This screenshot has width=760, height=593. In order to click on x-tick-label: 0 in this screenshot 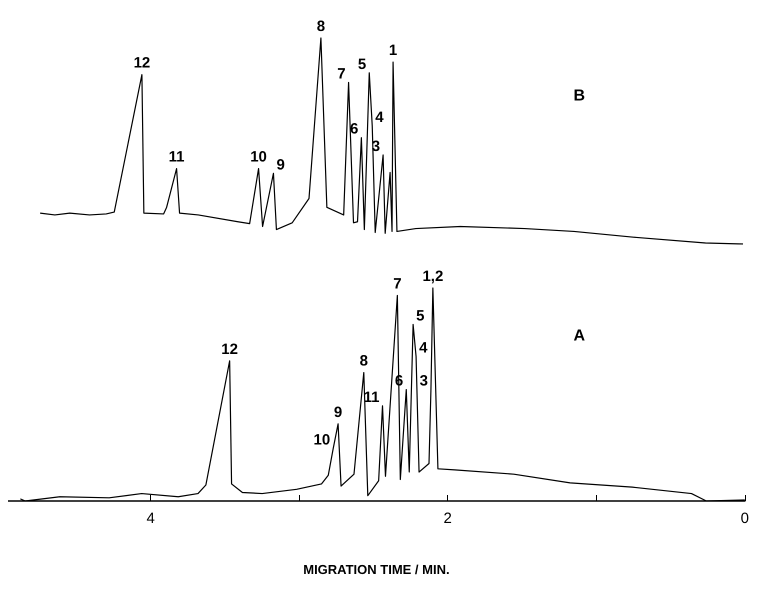, I will do `click(744, 518)`.